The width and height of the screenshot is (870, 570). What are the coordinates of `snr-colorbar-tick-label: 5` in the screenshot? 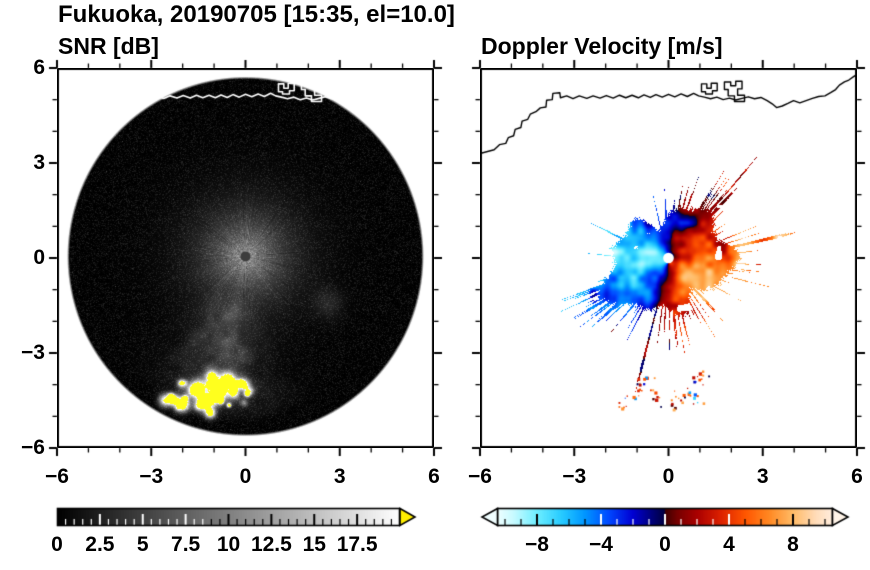 It's located at (142, 544).